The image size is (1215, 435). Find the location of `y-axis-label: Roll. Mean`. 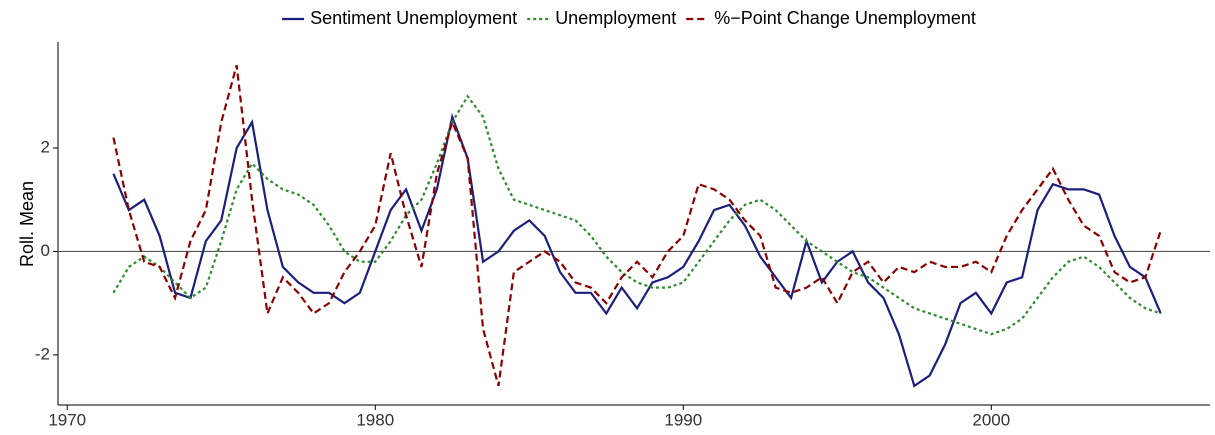

y-axis-label: Roll. Mean is located at coordinates (27, 224).